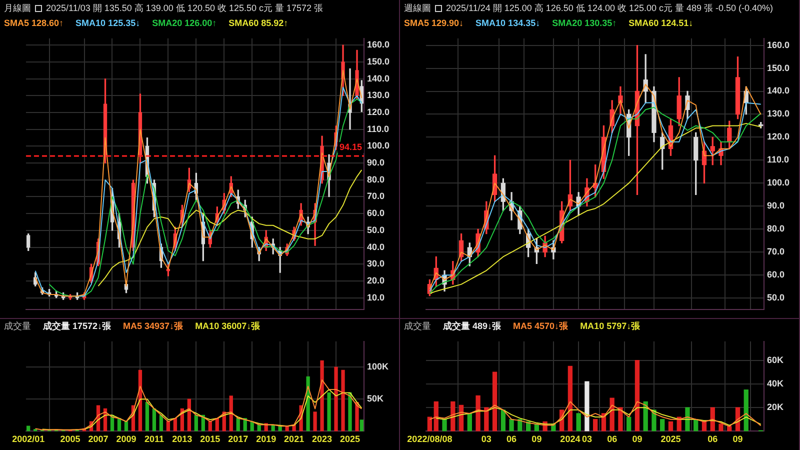  What do you see at coordinates (17, 8) in the screenshot?
I see `chart-title: 月線圖` at bounding box center [17, 8].